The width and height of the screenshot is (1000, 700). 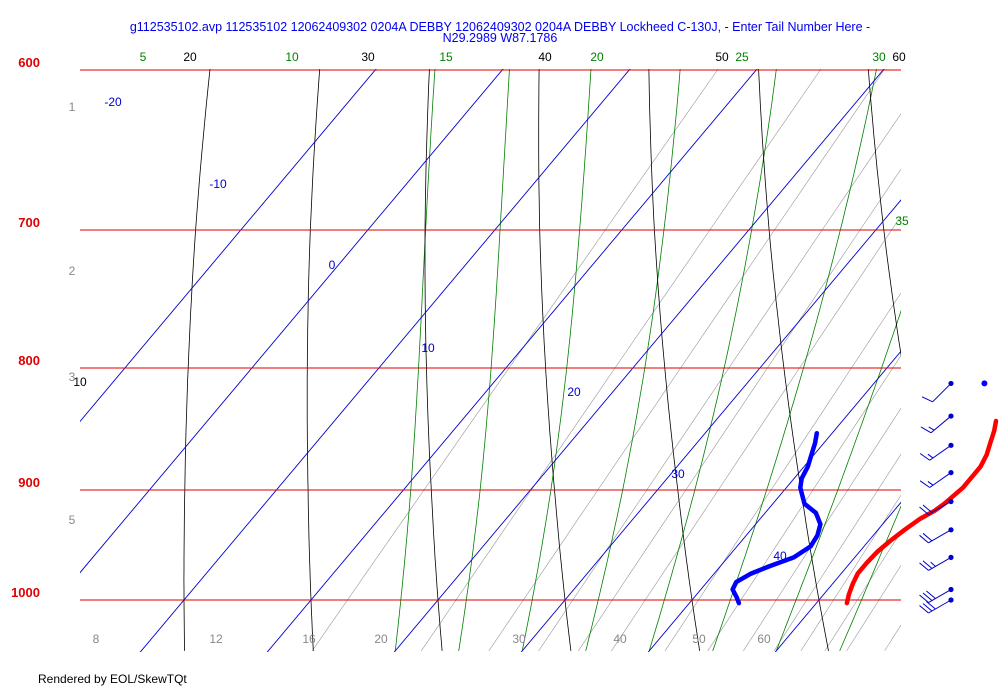 What do you see at coordinates (381, 639) in the screenshot?
I see `mixing-ratio-label: 20` at bounding box center [381, 639].